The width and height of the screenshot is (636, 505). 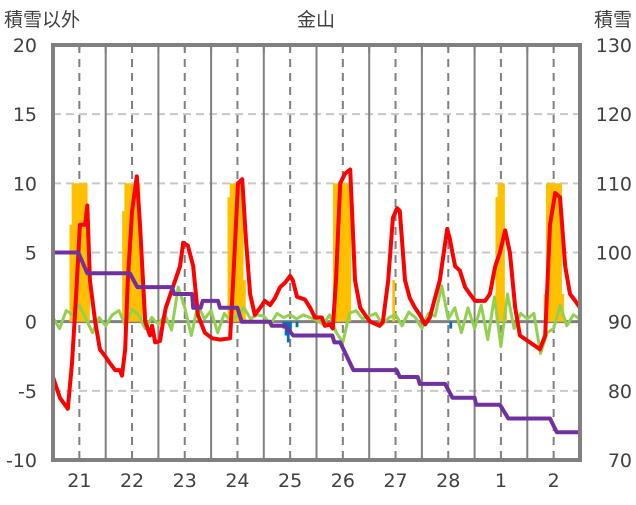 I want to click on right-axis-label: 積雪, so click(x=613, y=20).